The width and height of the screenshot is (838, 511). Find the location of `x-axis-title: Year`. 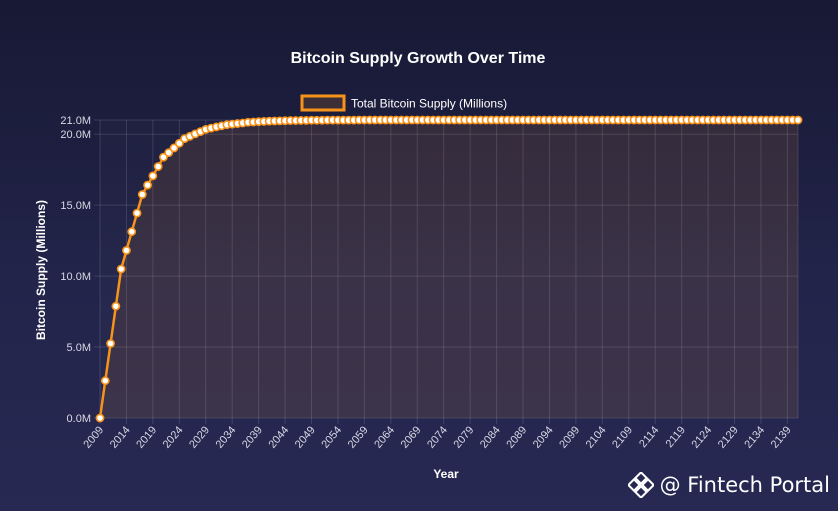

x-axis-title: Year is located at coordinates (446, 474).